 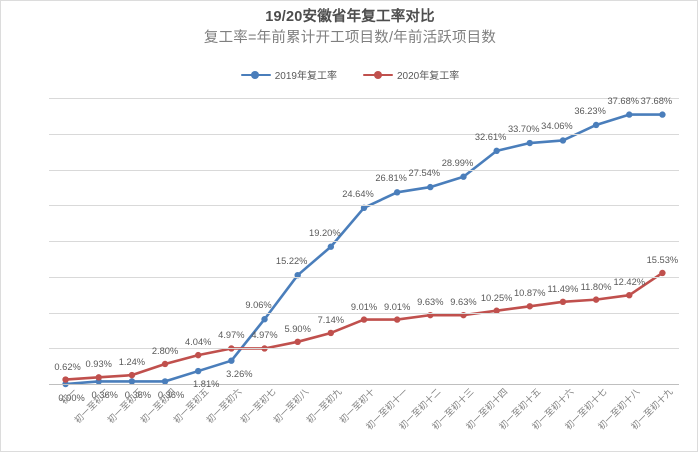 I want to click on legend-label: 2020年复工率, so click(x=428, y=76).